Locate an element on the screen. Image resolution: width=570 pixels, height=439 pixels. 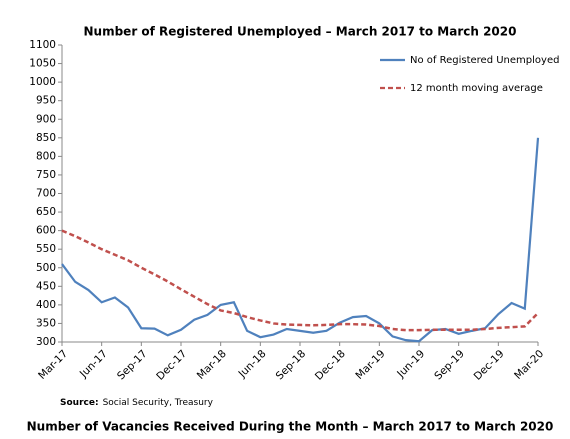
x-tick-label: Jun-18 is located at coordinates (252, 364).